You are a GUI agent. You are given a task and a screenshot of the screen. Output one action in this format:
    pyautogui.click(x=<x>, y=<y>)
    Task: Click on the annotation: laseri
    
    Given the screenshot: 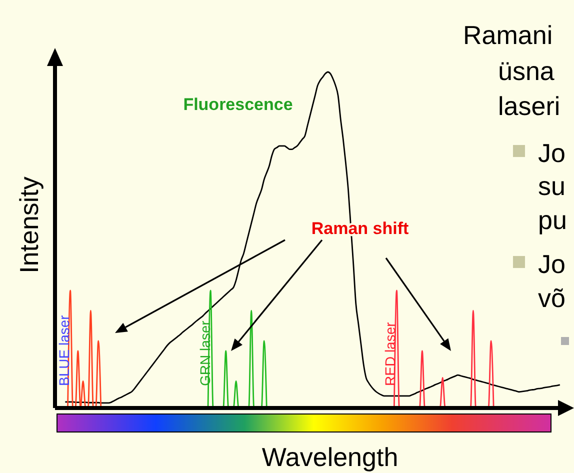 What is the action you would take?
    pyautogui.click(x=529, y=106)
    